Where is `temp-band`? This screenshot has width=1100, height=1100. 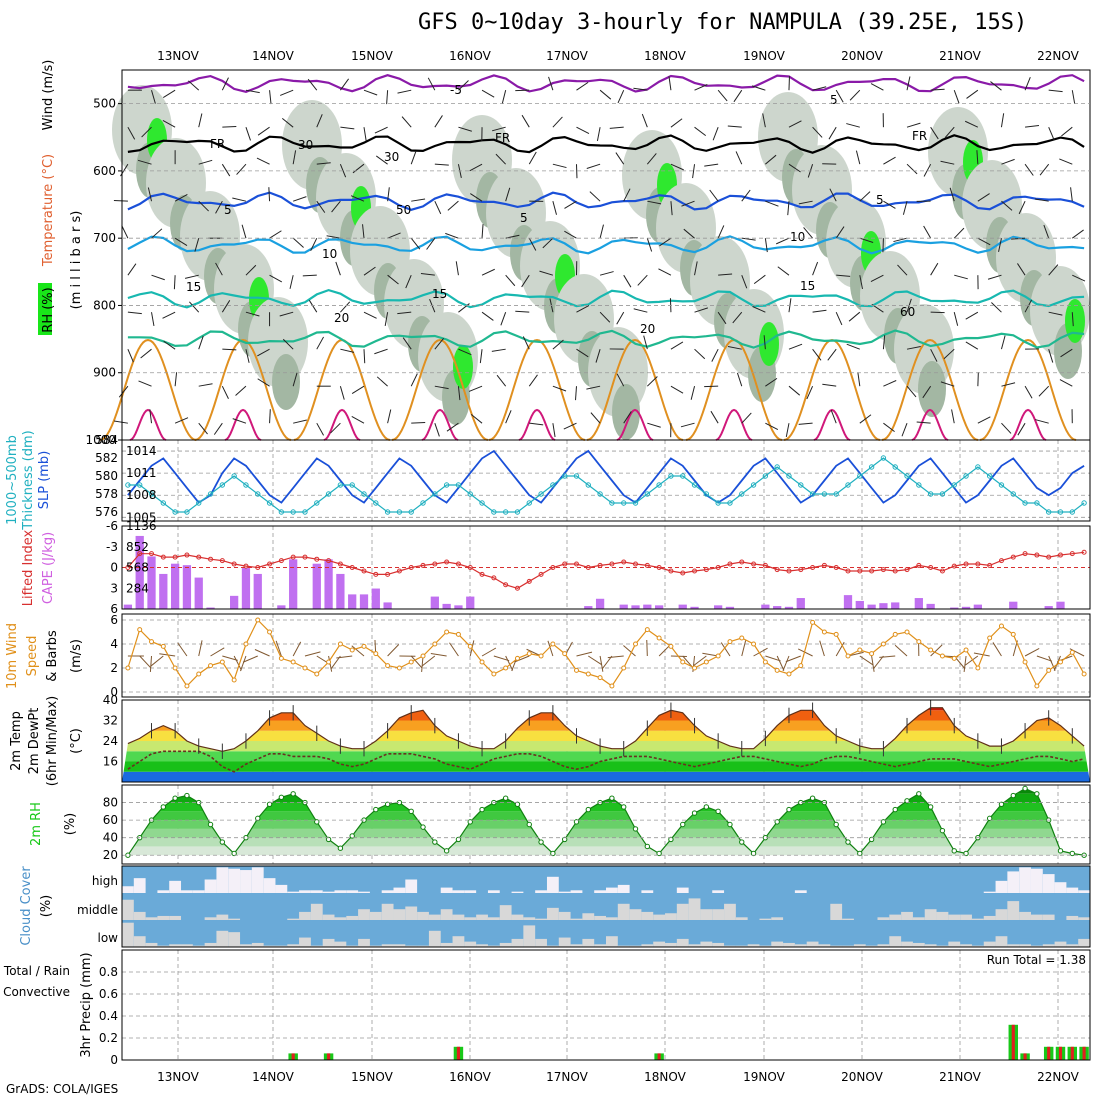
temp-band is located at coordinates (606, 746).